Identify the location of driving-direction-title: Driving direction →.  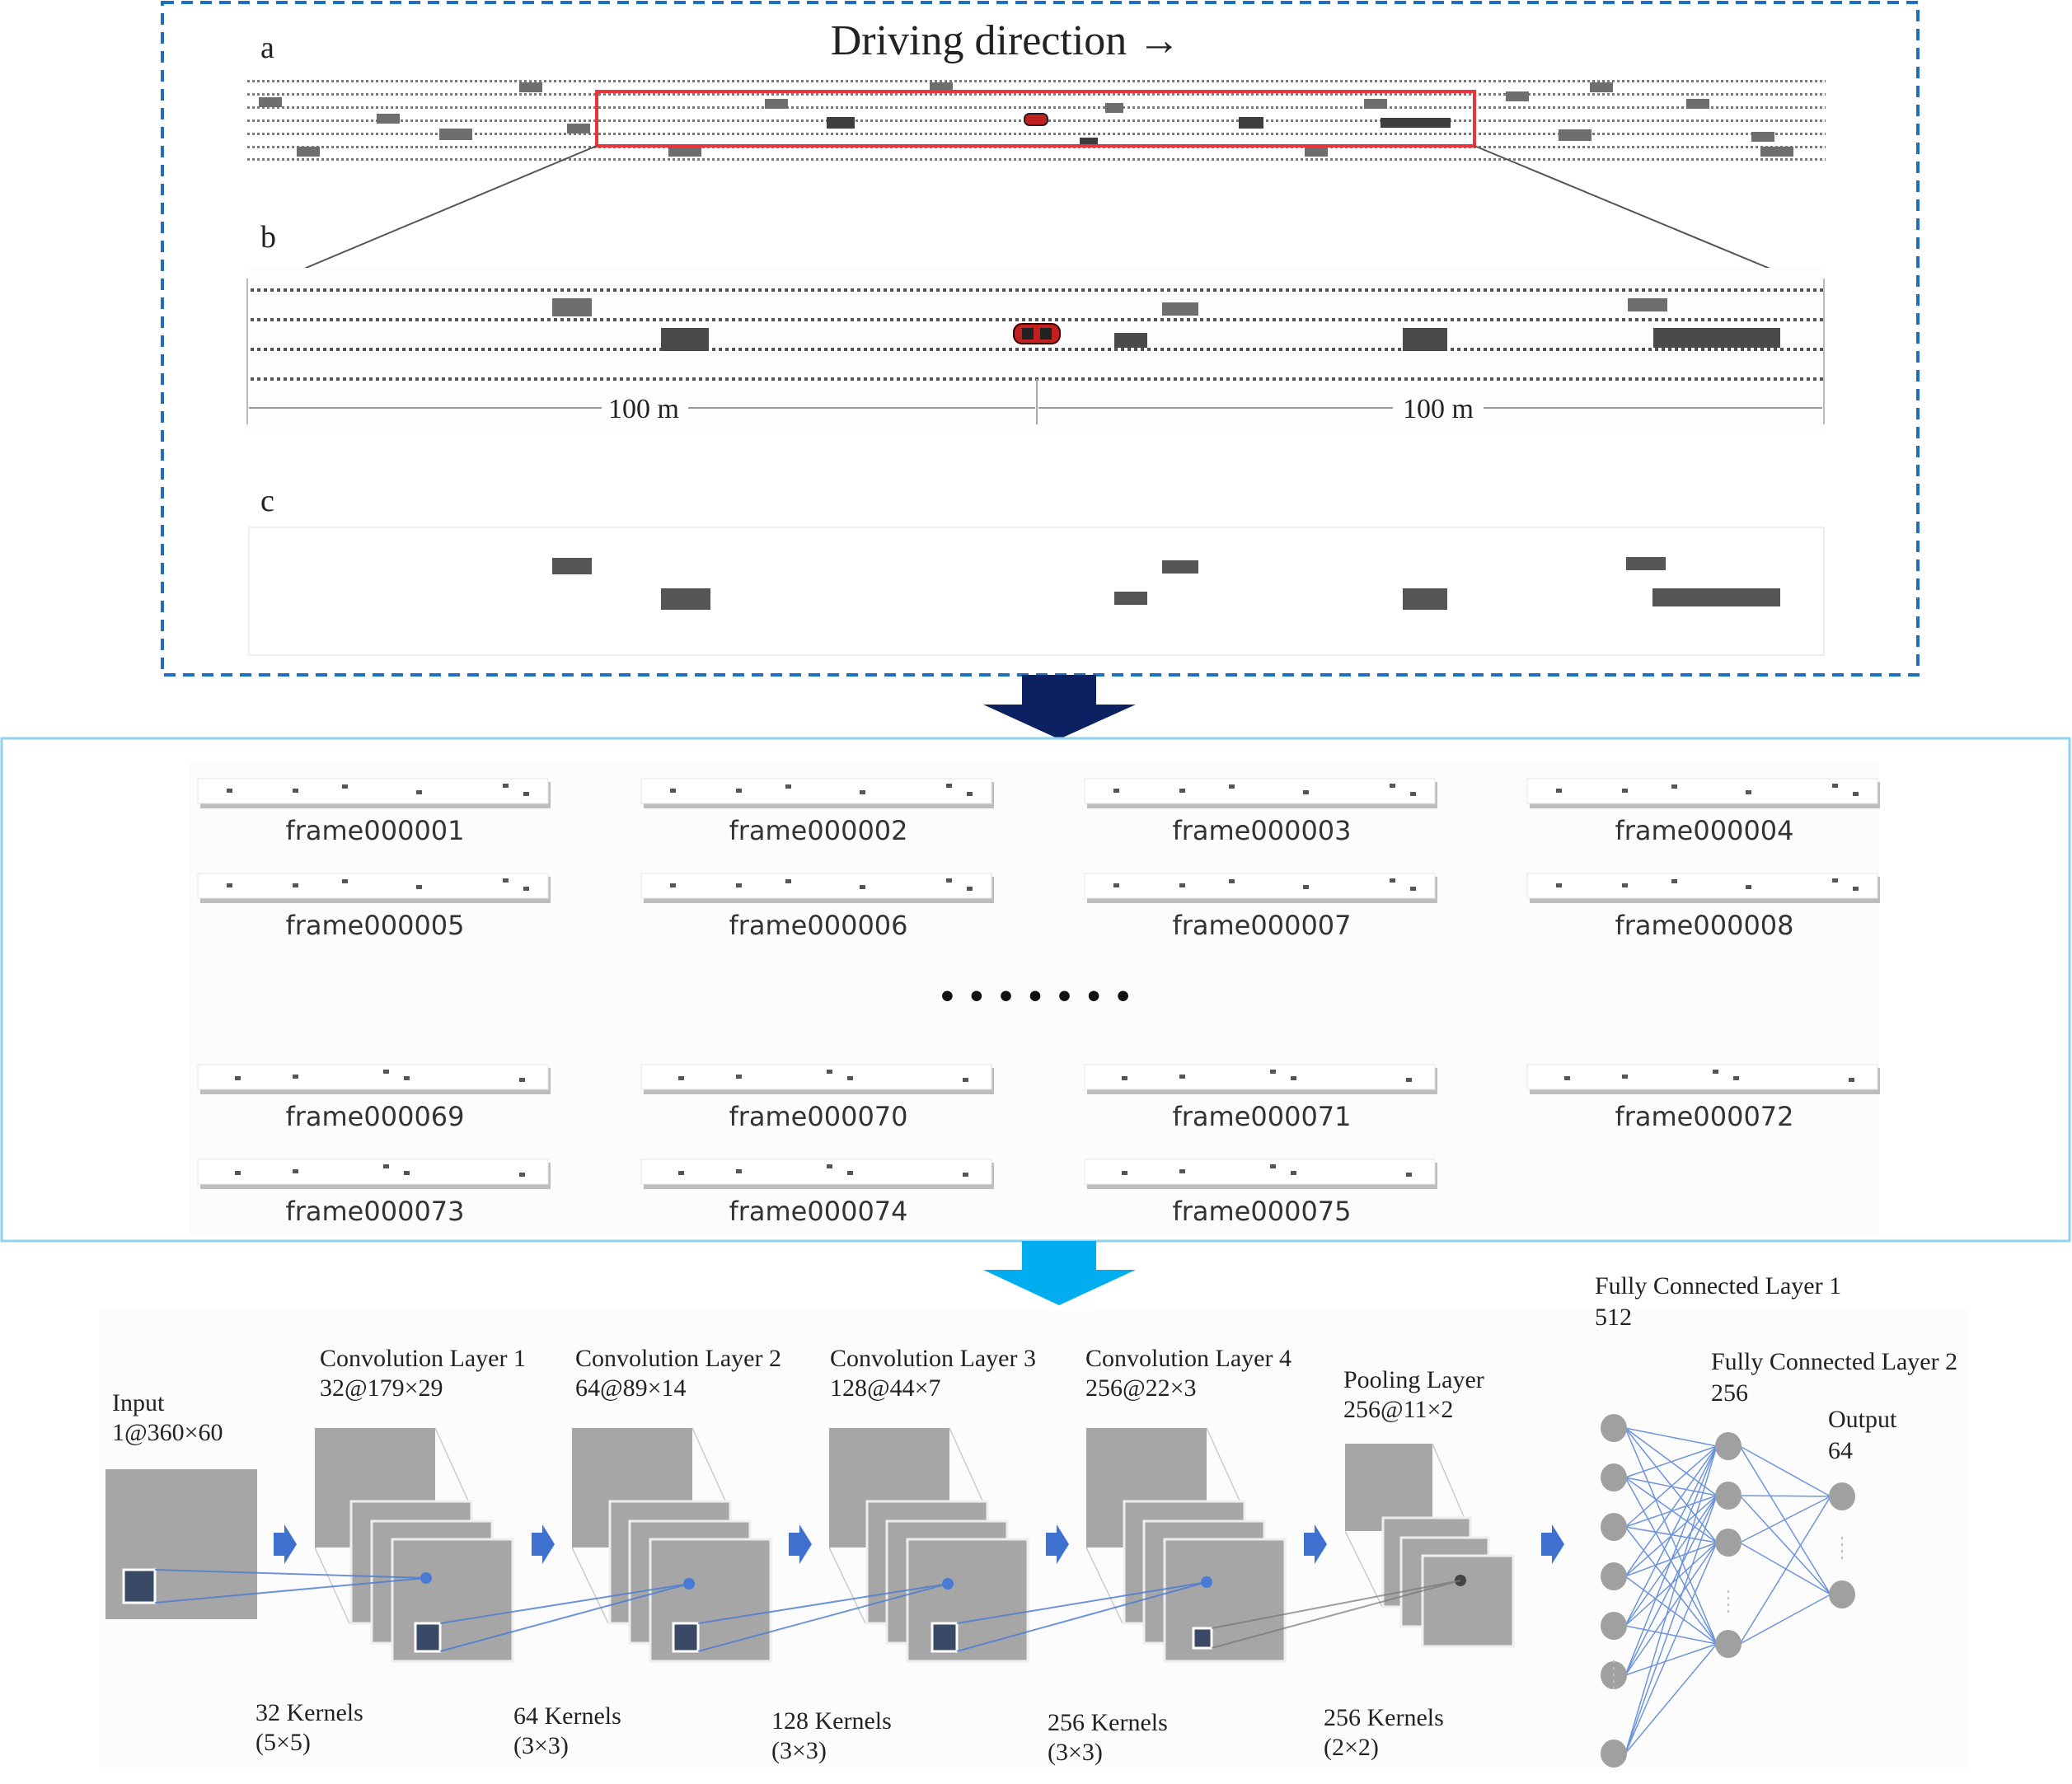
(1006, 40).